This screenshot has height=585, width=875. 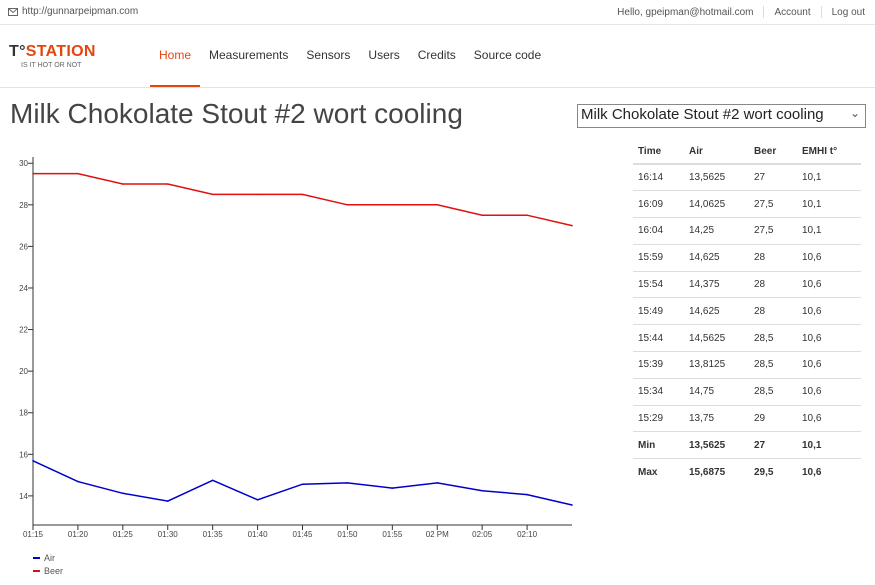 I want to click on measurement-select: Milk Chokolate Stout #2 wort cooling ⌄, so click(x=721, y=116).